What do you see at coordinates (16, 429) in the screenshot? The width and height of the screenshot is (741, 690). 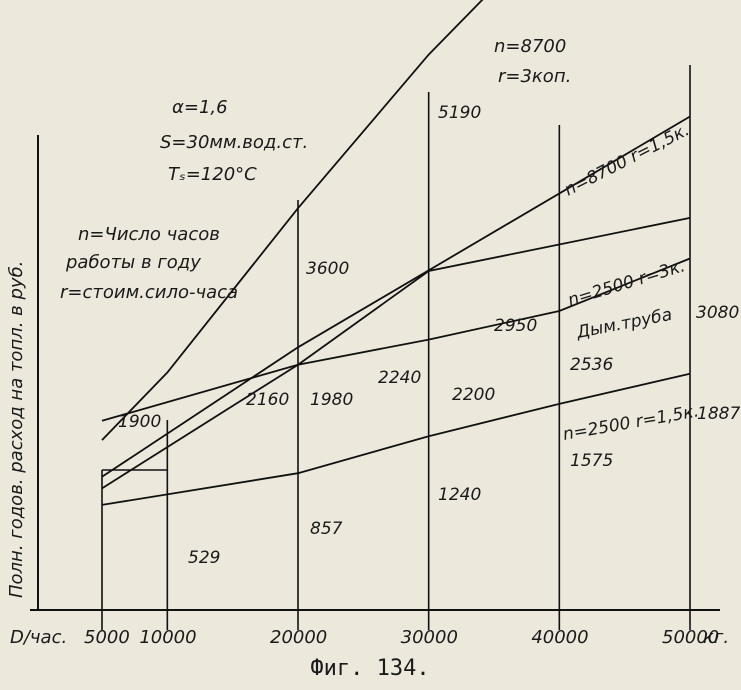 I see `y-axis-label: Полн. годов. расход на топл. в руб.` at bounding box center [16, 429].